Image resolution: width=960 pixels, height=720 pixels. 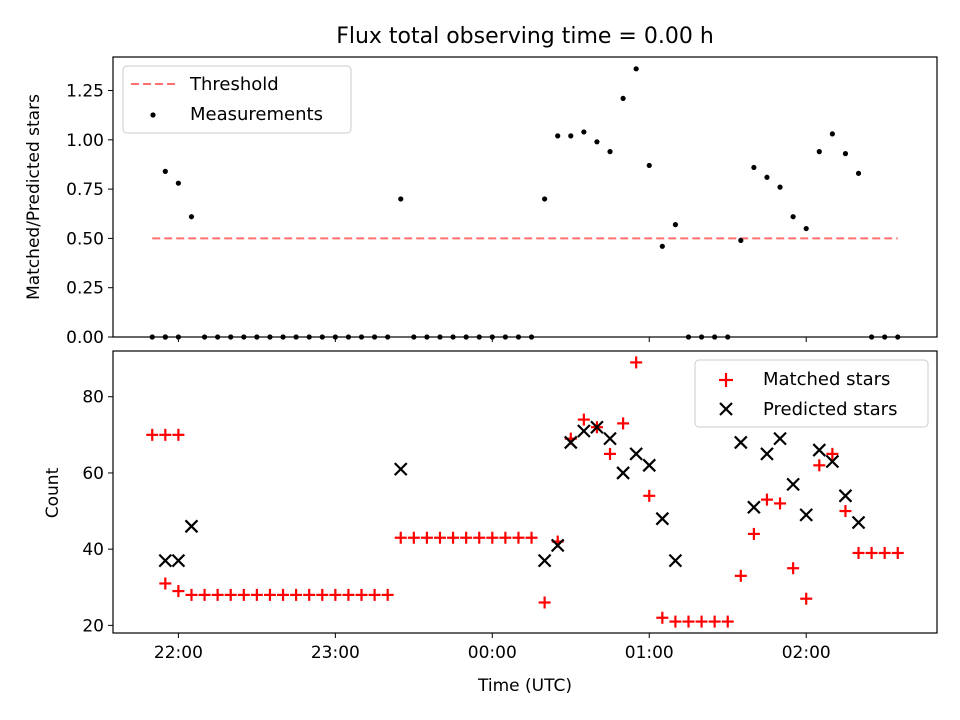 I want to click on top-y-tick-label: 0.75, so click(x=85, y=190).